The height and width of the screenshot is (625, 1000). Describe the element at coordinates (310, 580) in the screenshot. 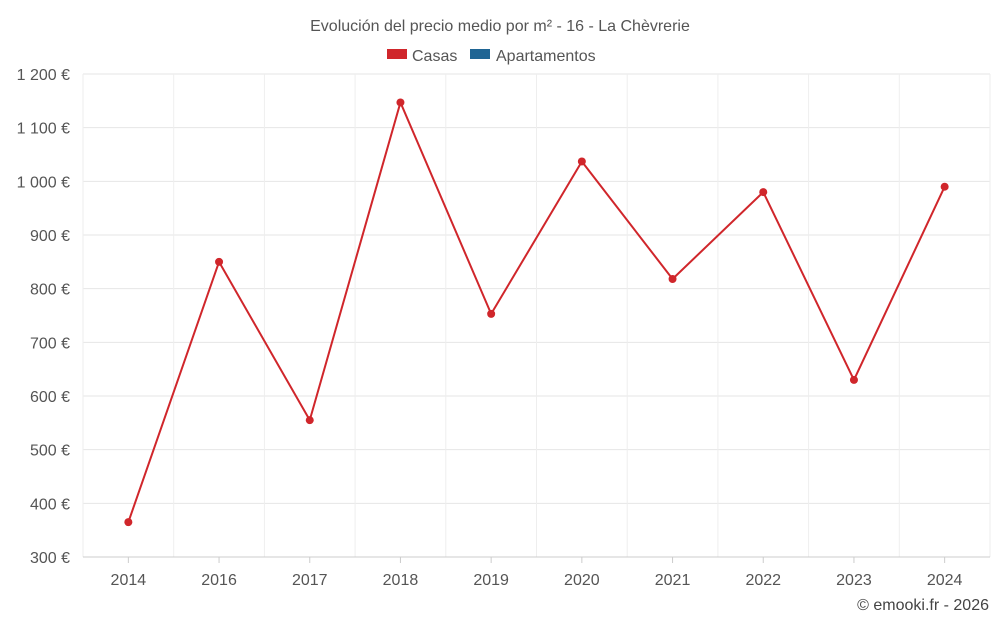

I see `x-tick-label-2017: 2017` at that location.